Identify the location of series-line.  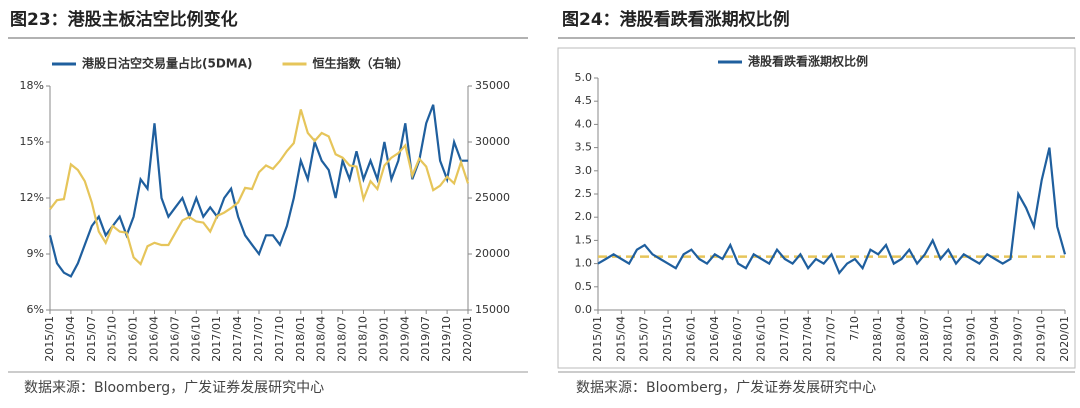
(832, 211).